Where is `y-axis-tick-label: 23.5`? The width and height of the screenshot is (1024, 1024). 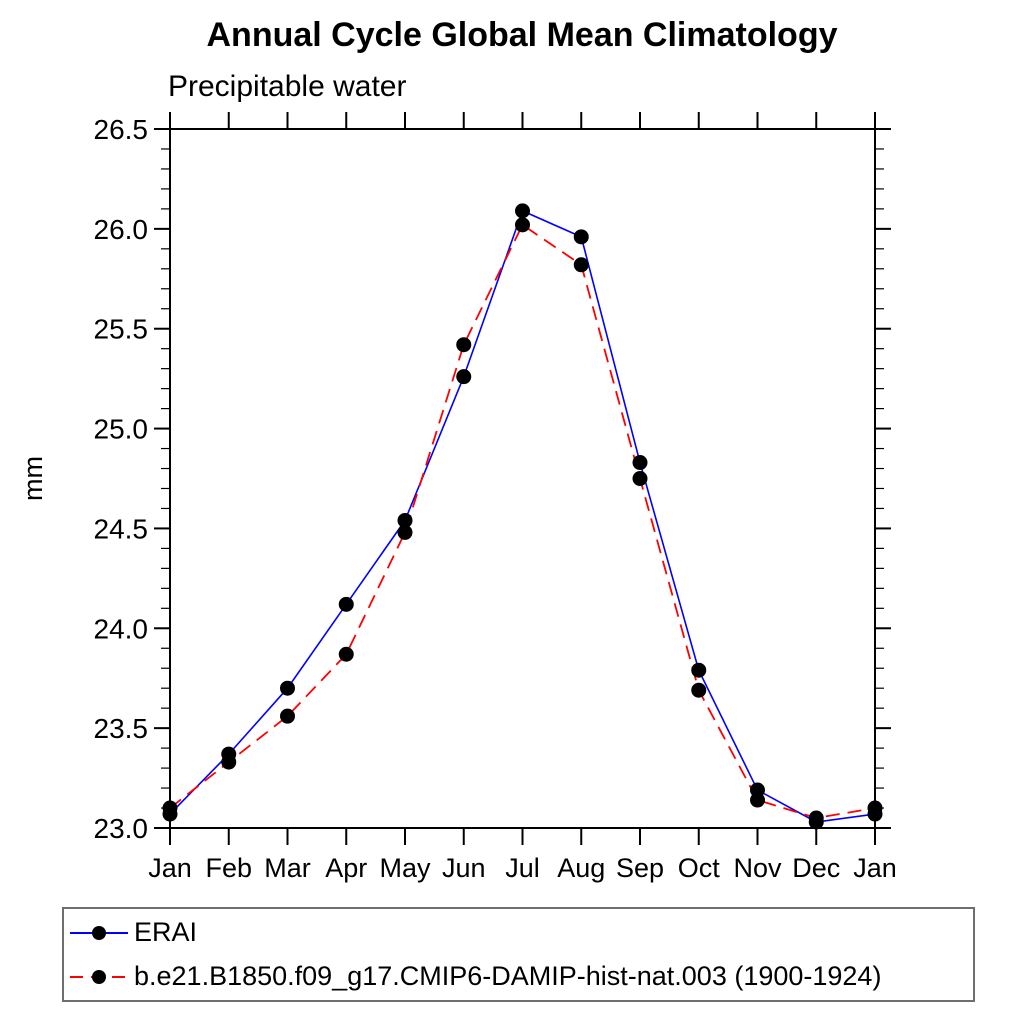 y-axis-tick-label: 23.5 is located at coordinates (121, 728).